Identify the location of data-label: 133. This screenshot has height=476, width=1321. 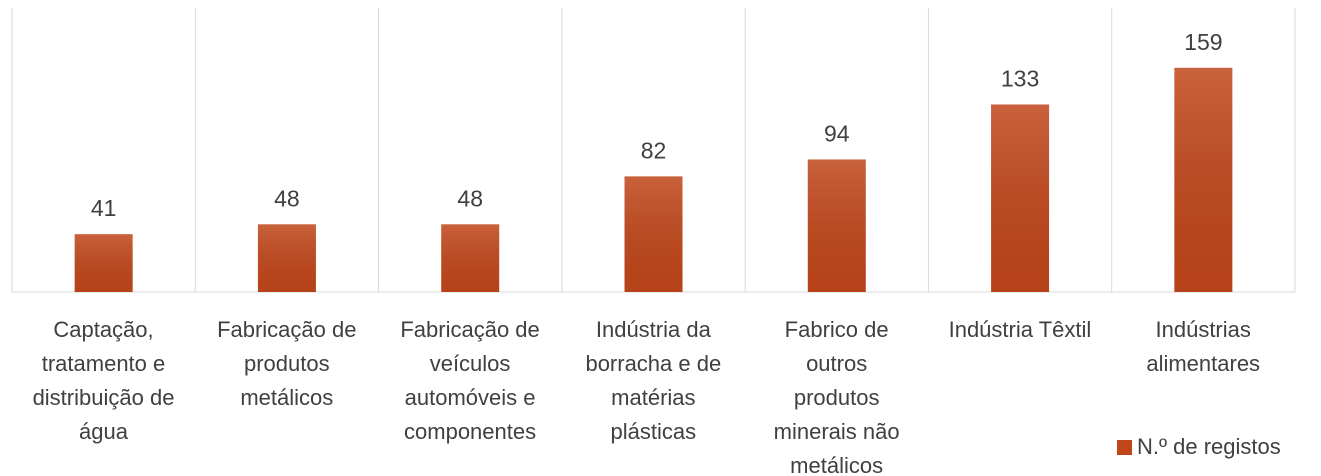
(1020, 78).